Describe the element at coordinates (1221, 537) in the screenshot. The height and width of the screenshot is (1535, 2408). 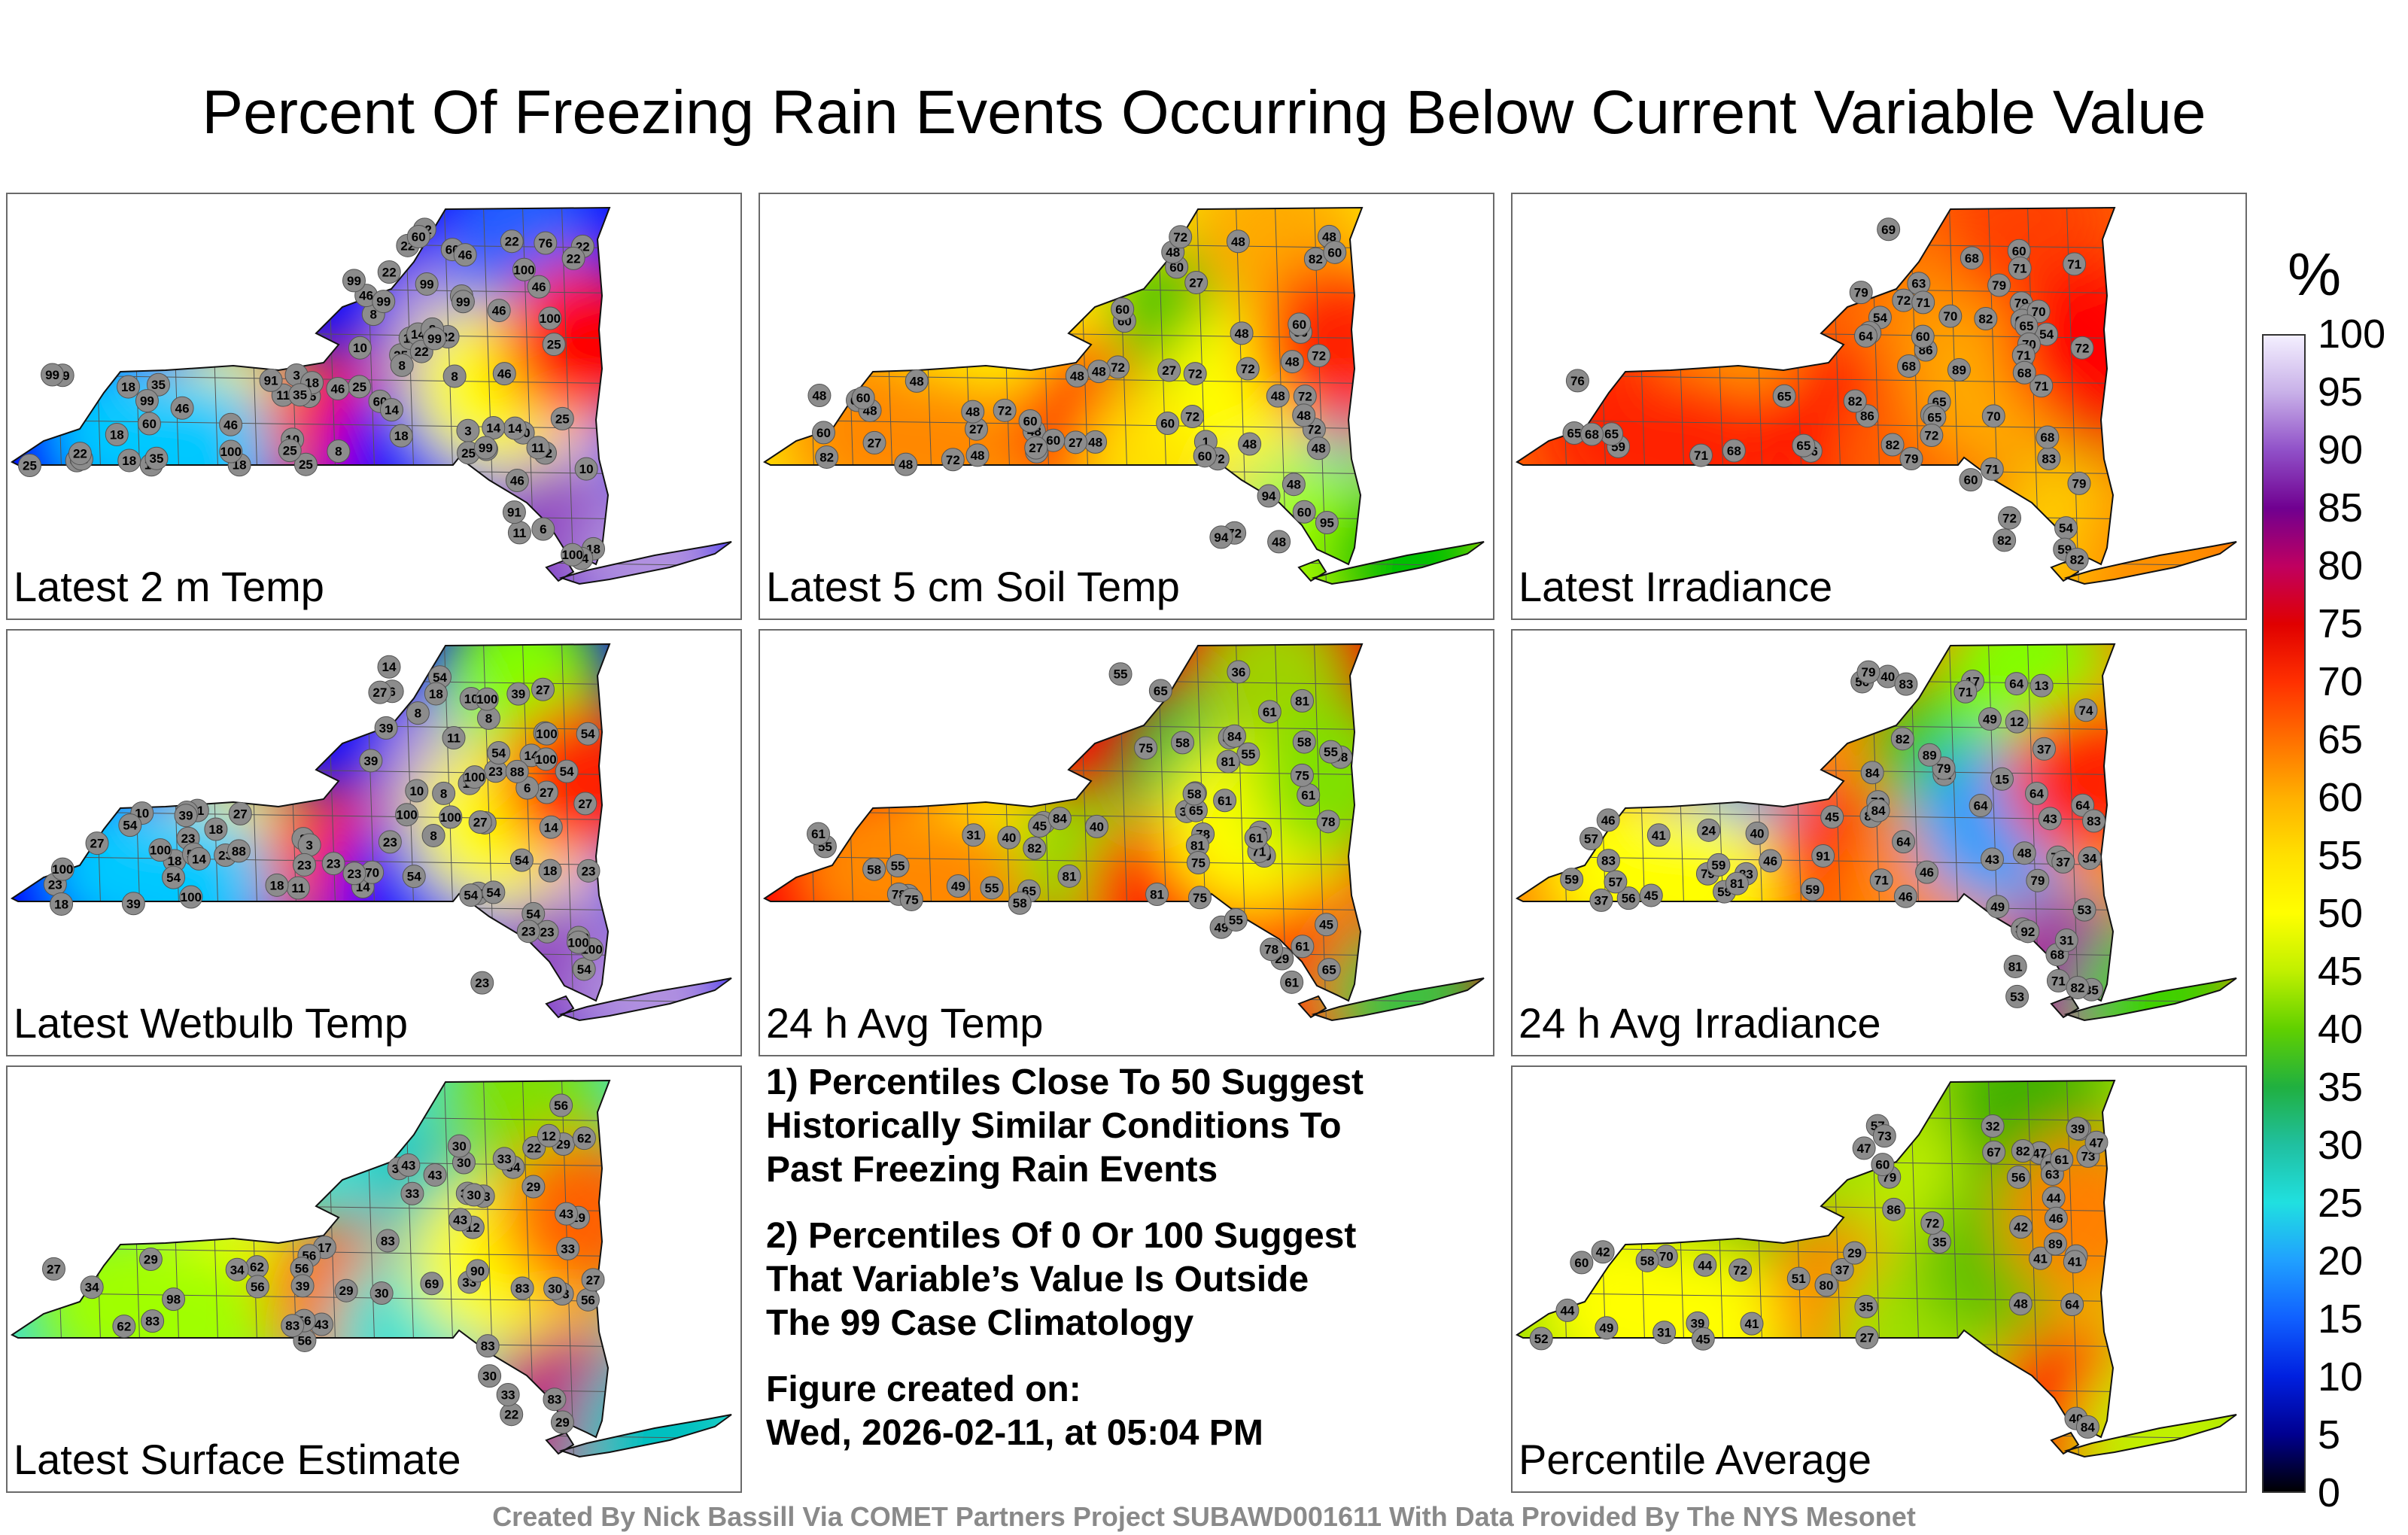
I see `station-marker: 94` at that location.